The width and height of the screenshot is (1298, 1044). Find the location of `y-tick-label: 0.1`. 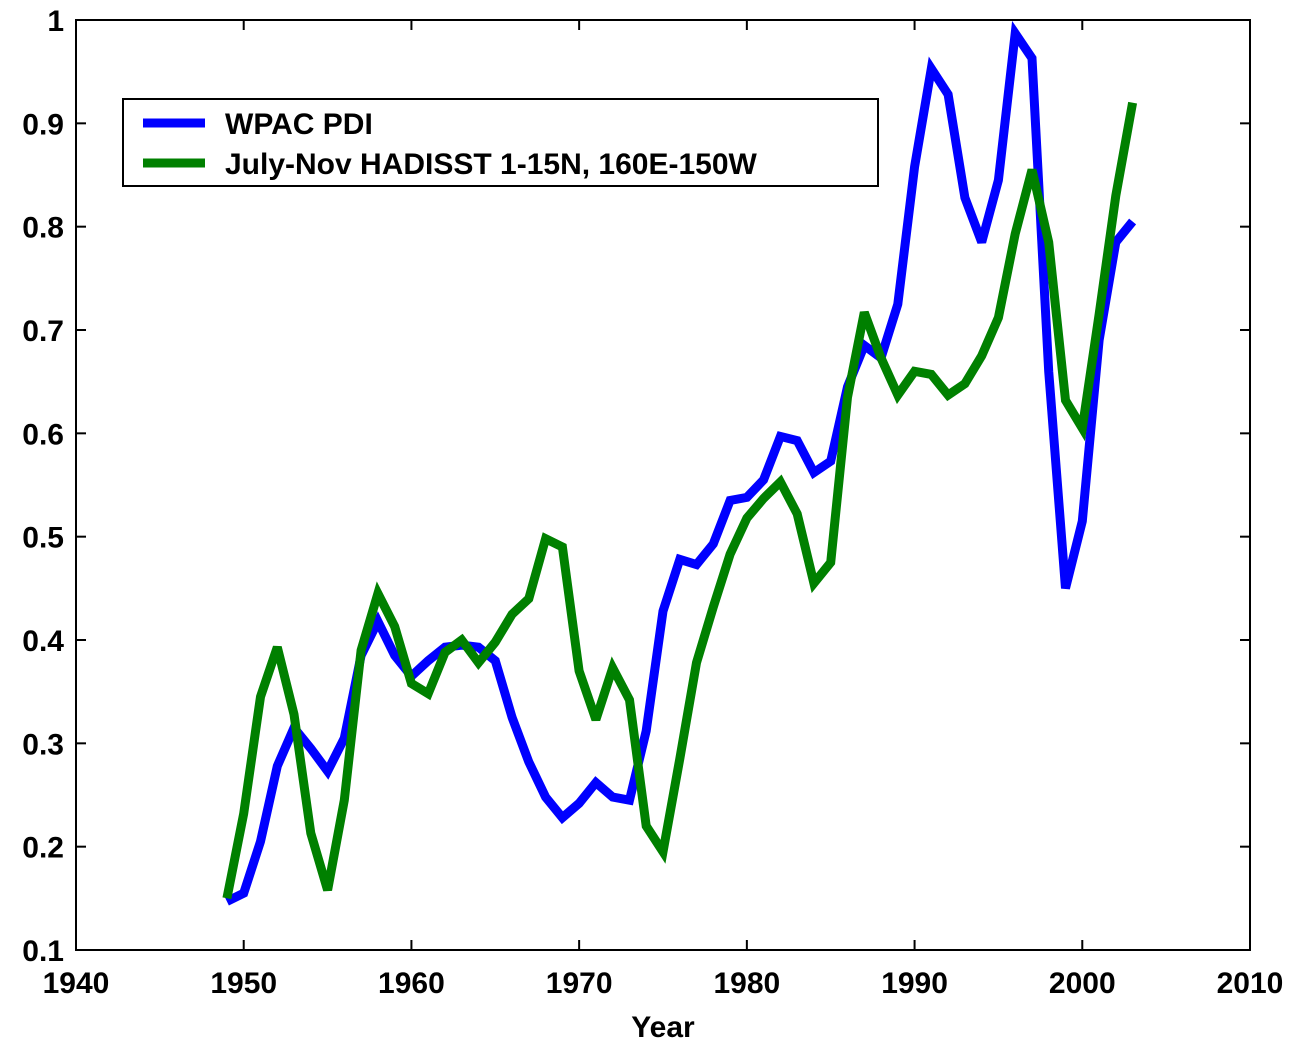

y-tick-label: 0.1 is located at coordinates (43, 951).